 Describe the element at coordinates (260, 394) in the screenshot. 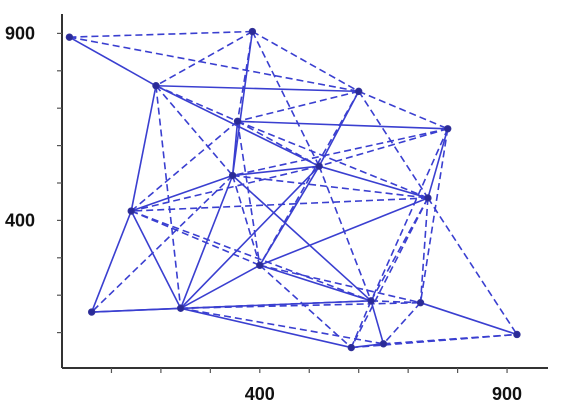

I see `x-tick-label: 400` at that location.